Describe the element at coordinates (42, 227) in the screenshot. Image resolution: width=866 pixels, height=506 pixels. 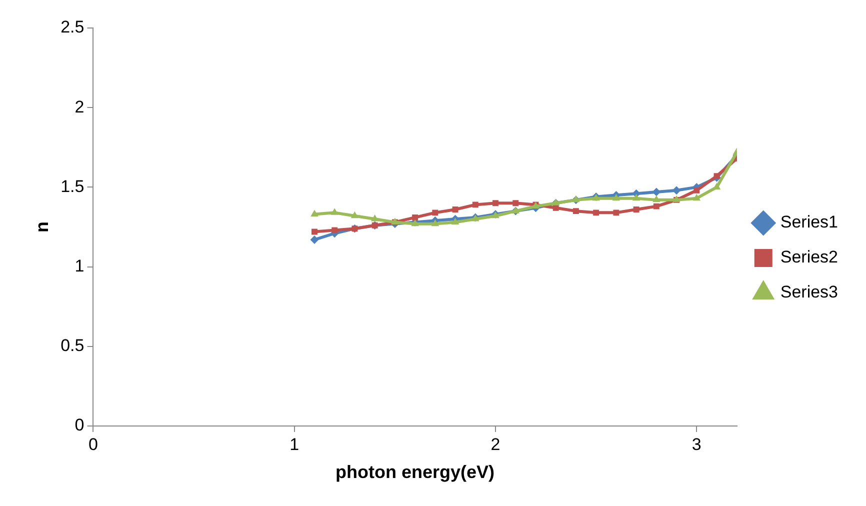
I see `y-axis-title: n` at that location.